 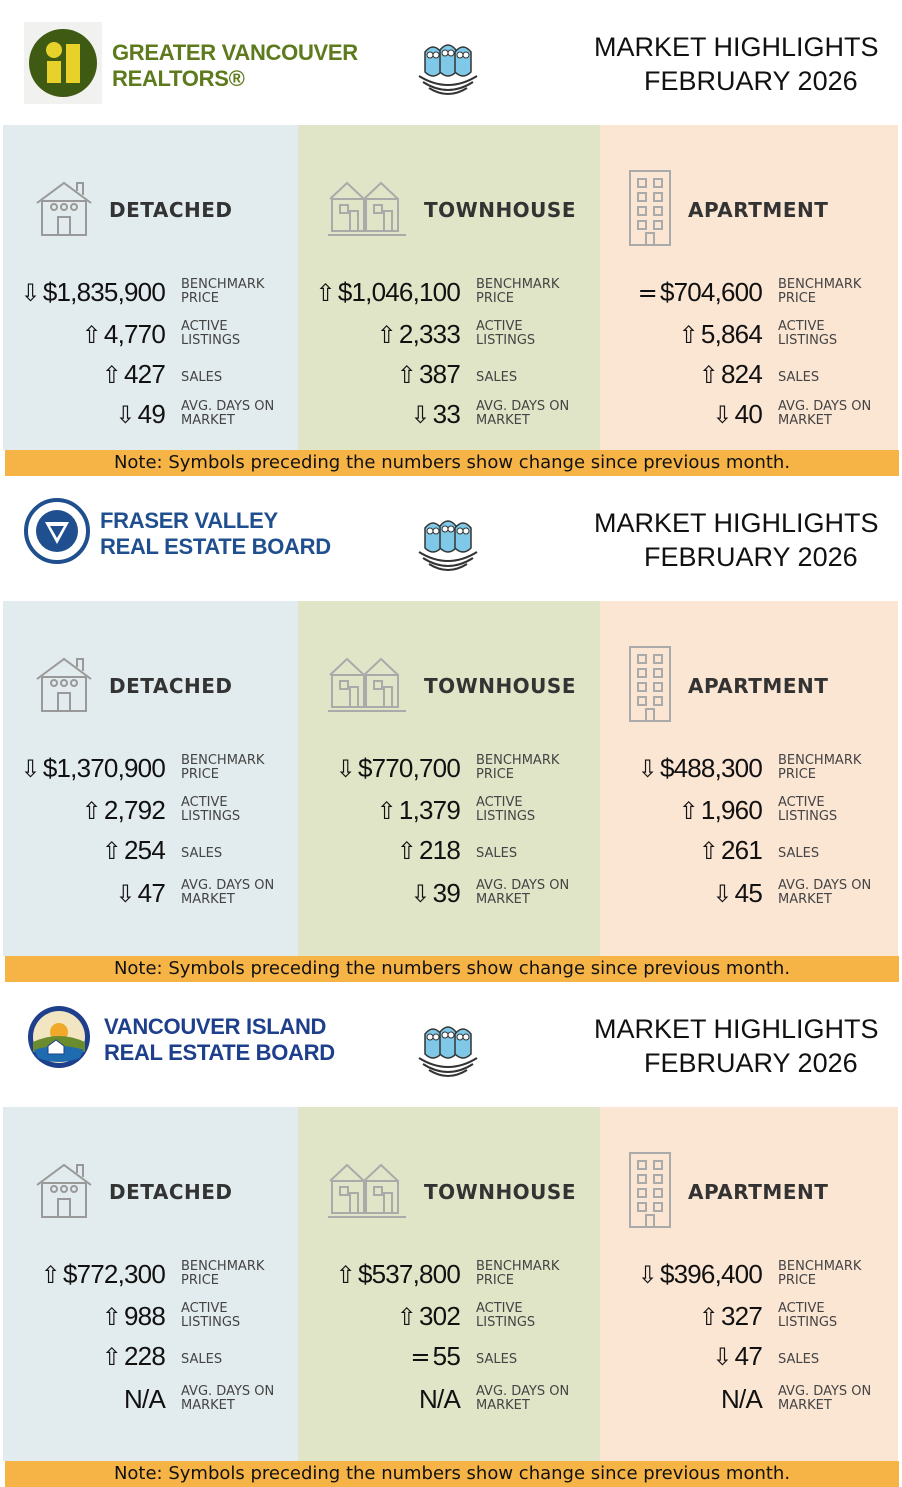 I want to click on metric-row: ⇩ $488,300 BENCHMARK PRICE, so click(x=749, y=771).